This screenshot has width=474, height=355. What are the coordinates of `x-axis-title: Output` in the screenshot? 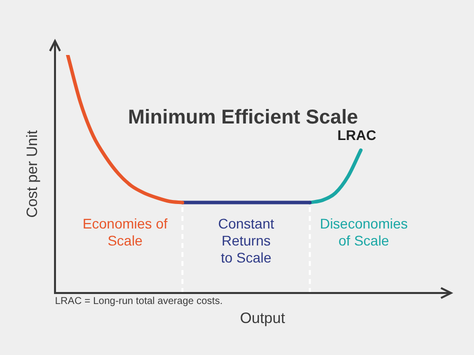 It's located at (263, 319).